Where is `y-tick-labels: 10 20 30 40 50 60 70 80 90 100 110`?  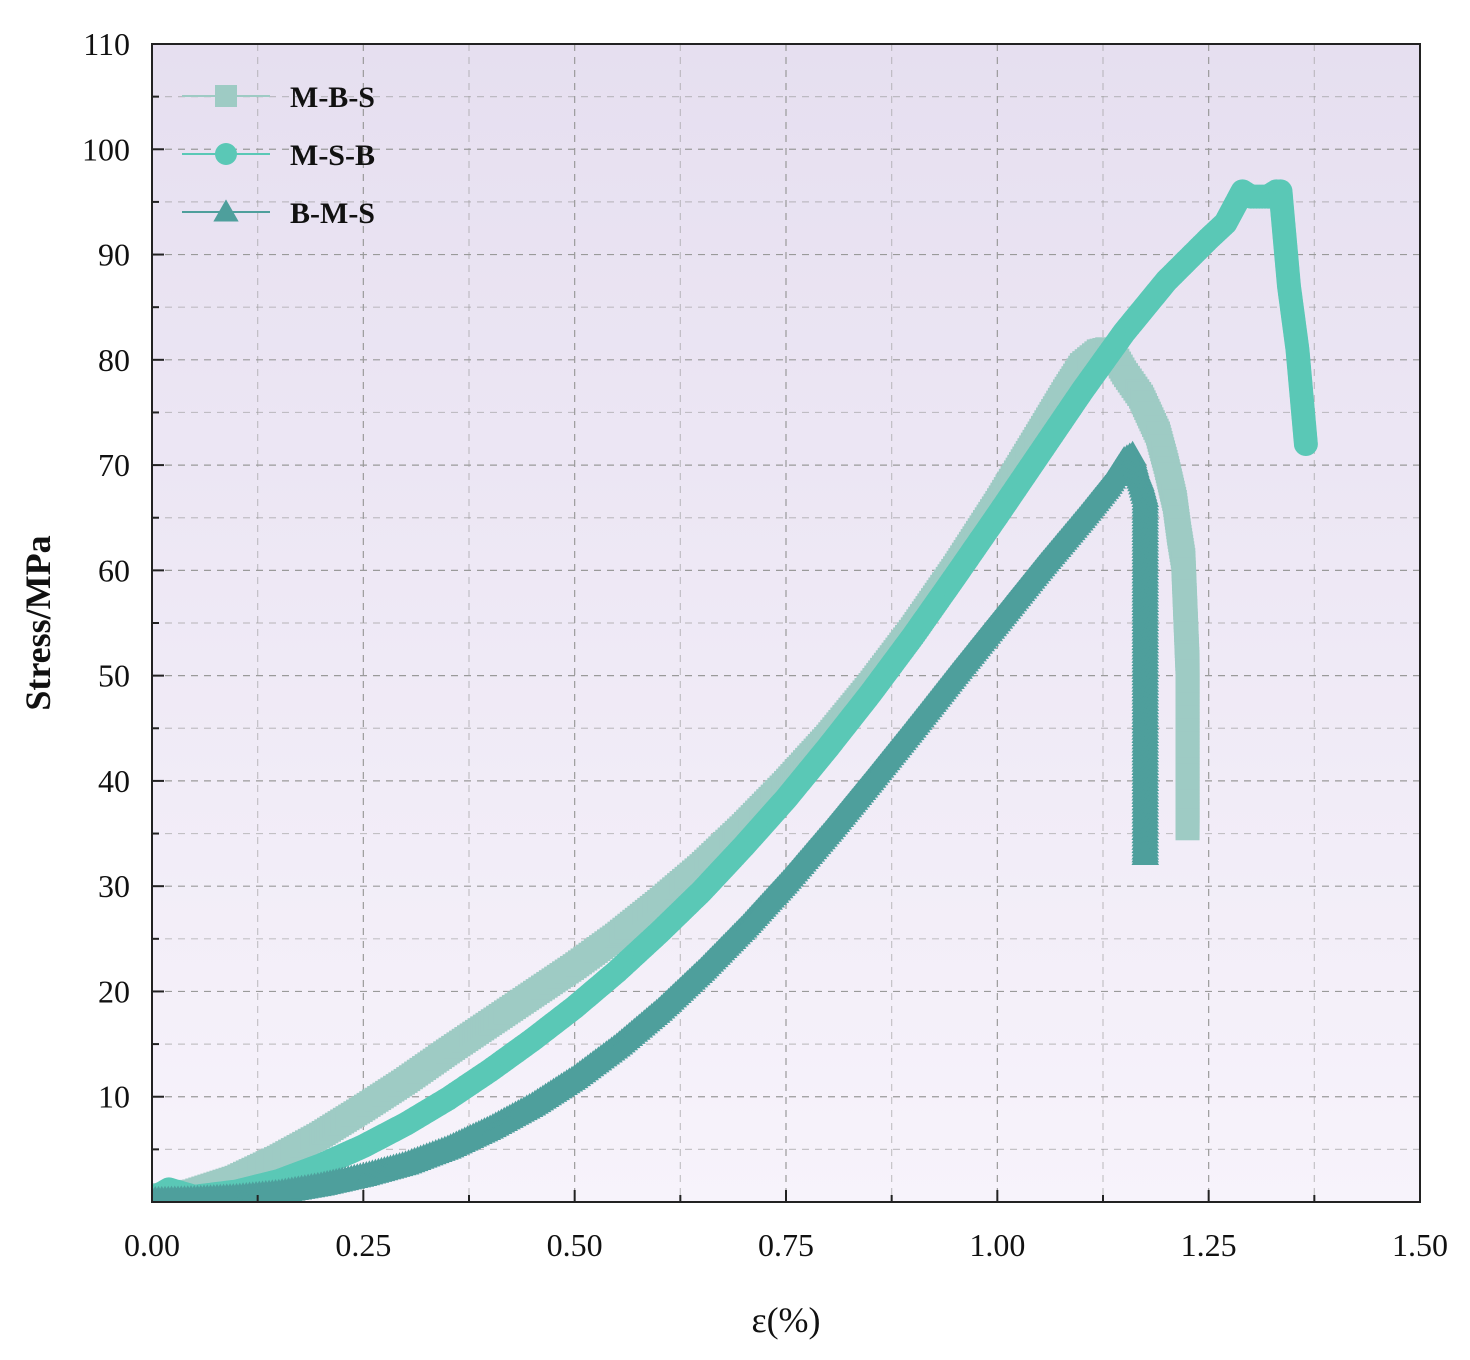
y-tick-labels: 10 20 30 40 50 60 70 80 90 100 110 is located at coordinates (106, 570).